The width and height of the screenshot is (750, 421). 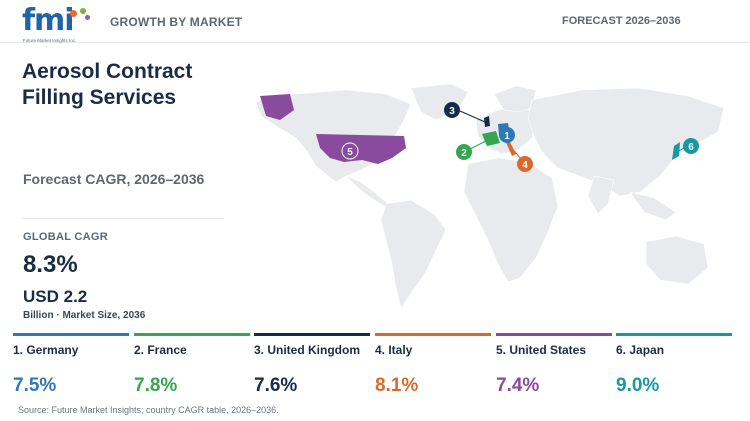 I want to click on country-card-united-states: 5. United States 7.4%, so click(x=554, y=366).